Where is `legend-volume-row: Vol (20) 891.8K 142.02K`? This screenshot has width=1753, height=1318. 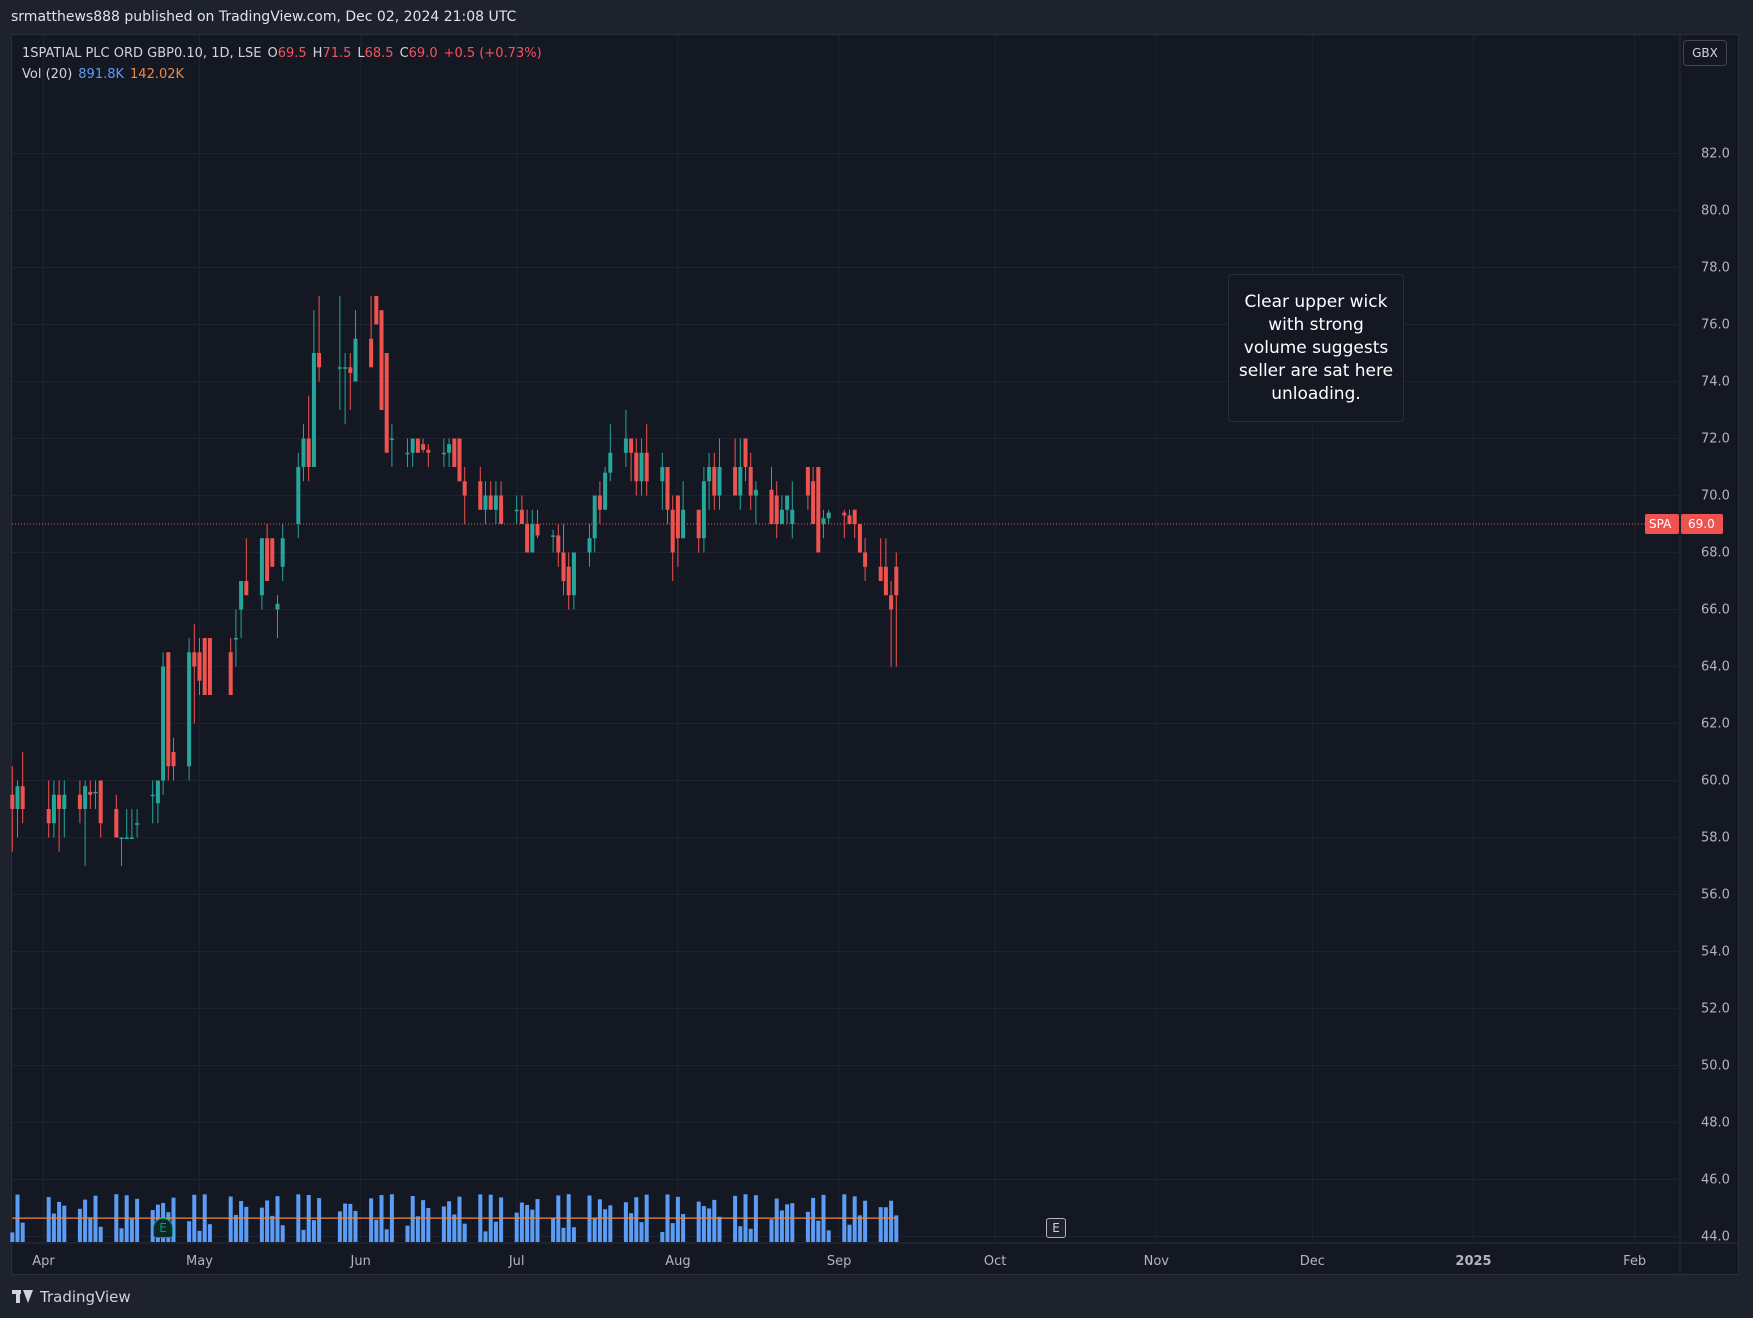 legend-volume-row: Vol (20) 891.8K 142.02K is located at coordinates (282, 74).